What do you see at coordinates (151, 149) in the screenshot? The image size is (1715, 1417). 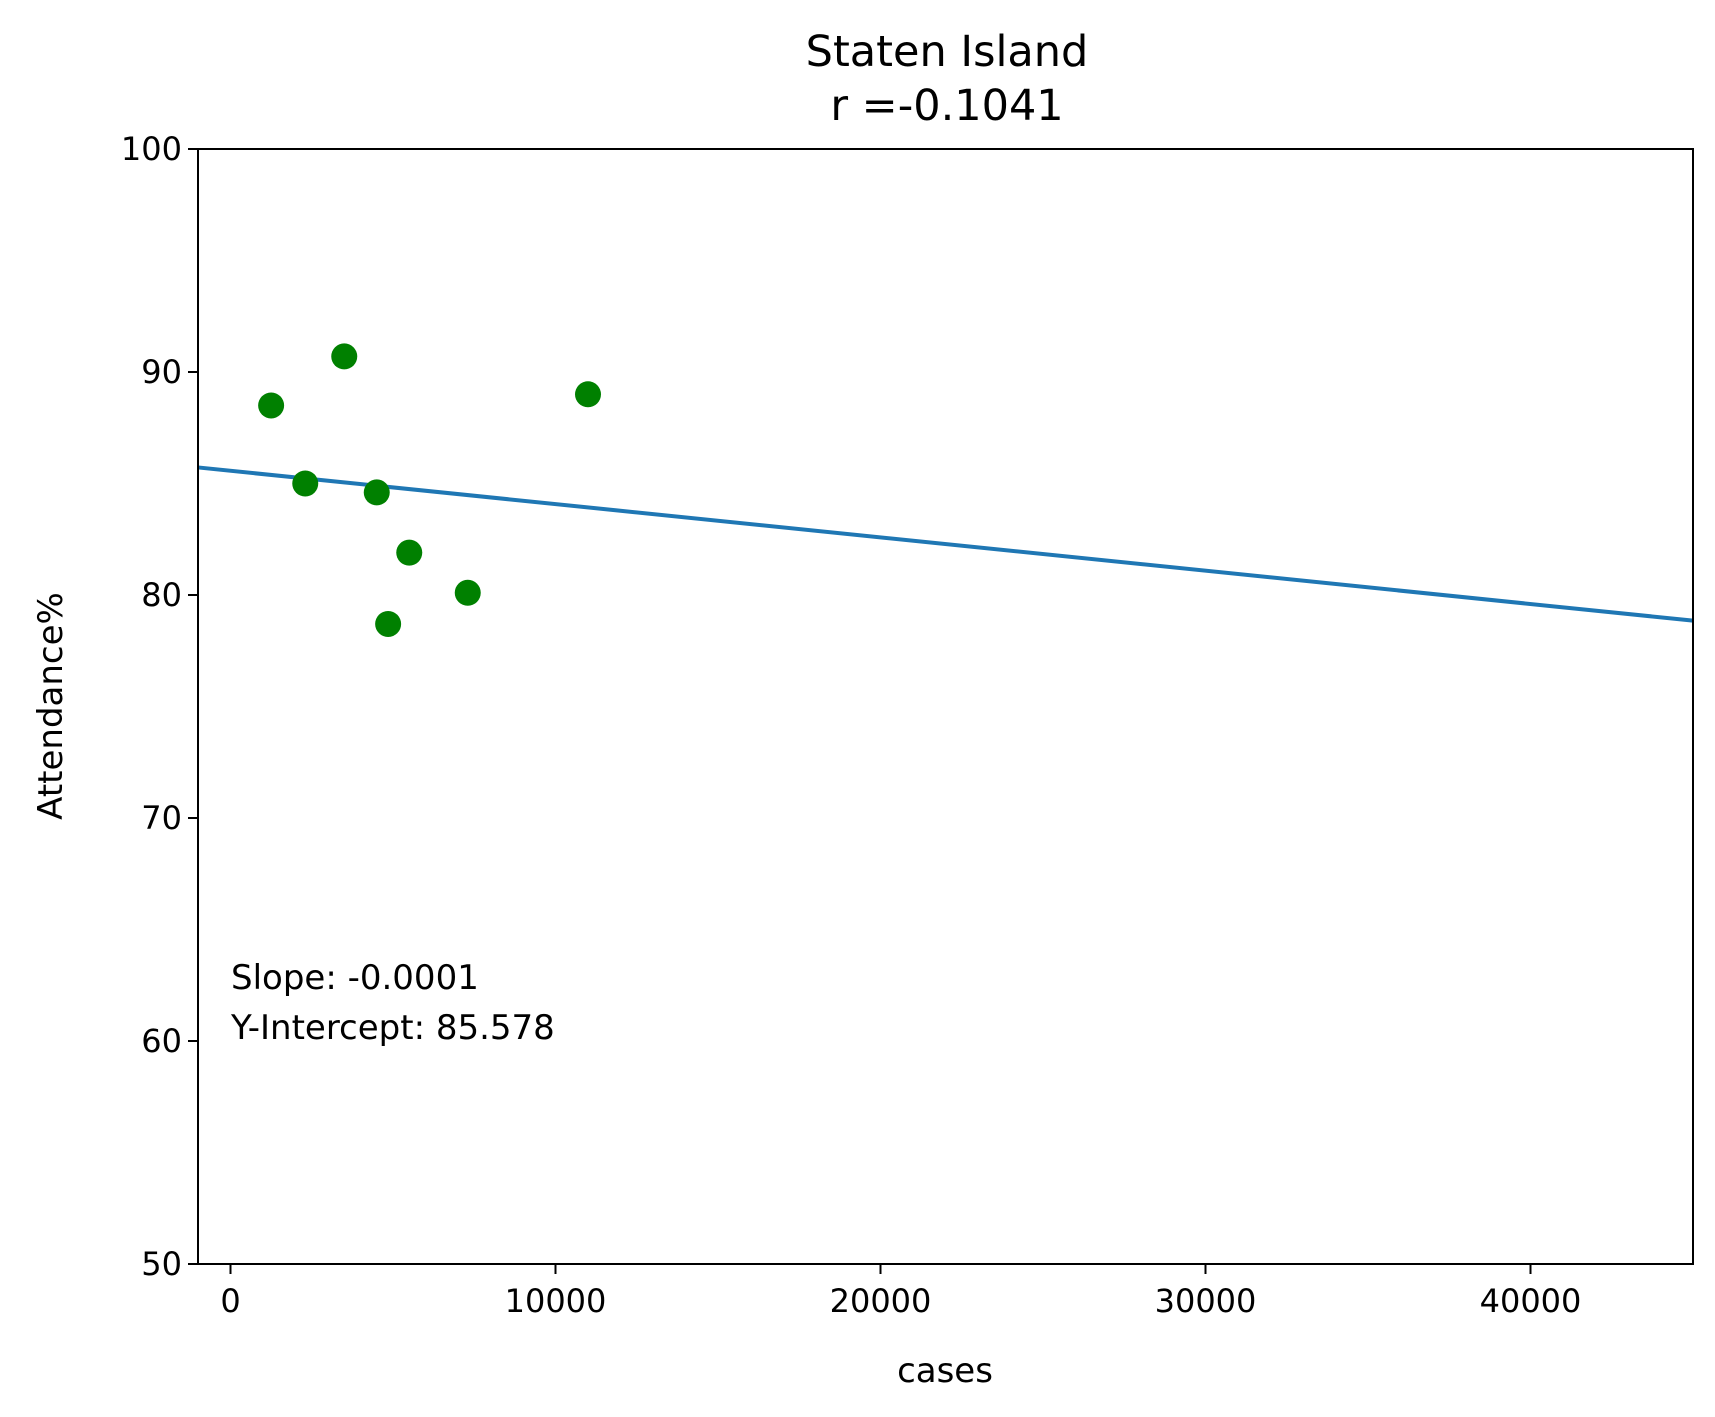 I see `y-tick-label: 100` at bounding box center [151, 149].